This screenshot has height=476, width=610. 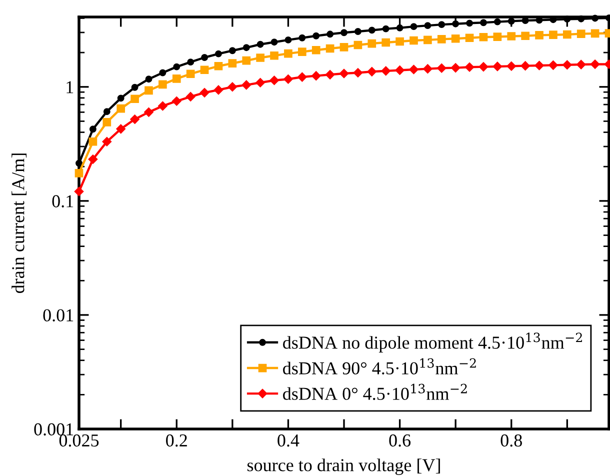 What do you see at coordinates (70, 87) in the screenshot?
I see `y-tick-label: 1` at bounding box center [70, 87].